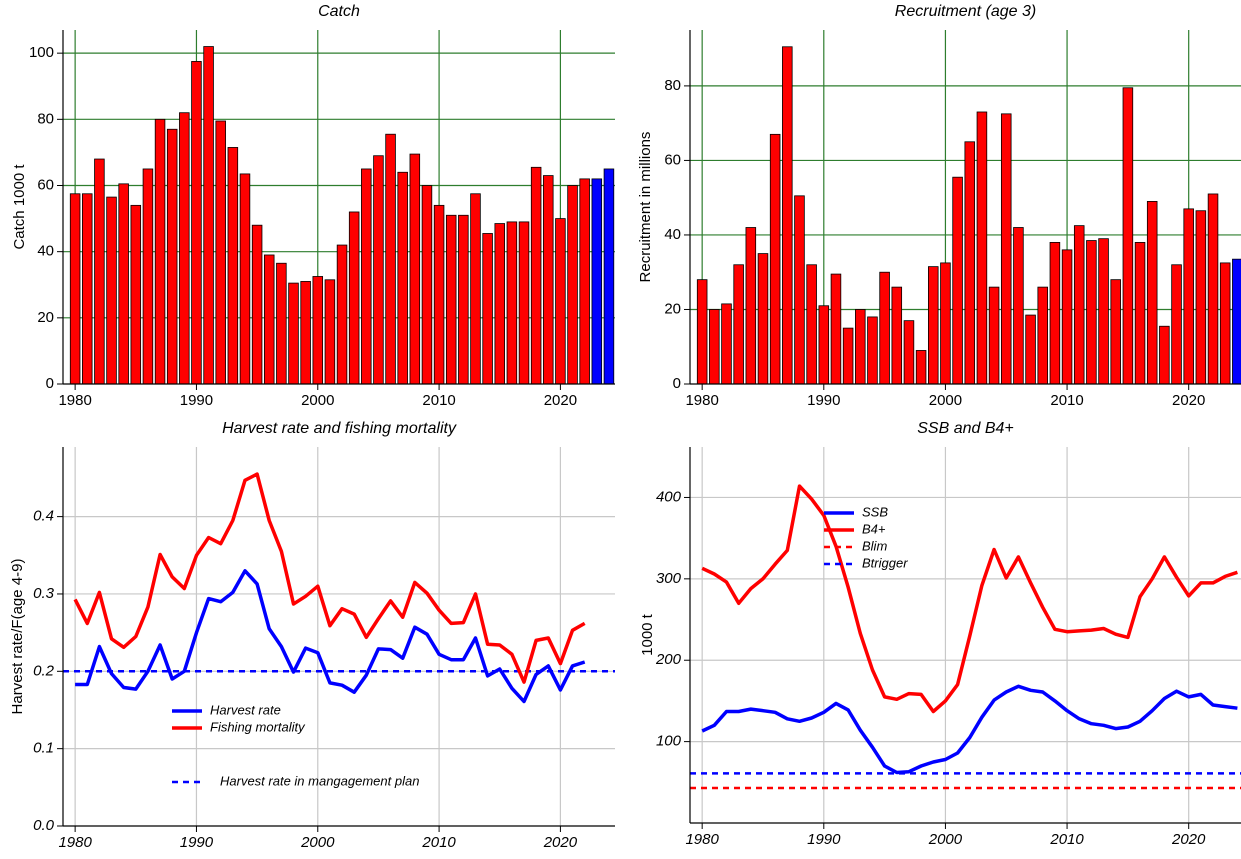 Image resolution: width=1241 pixels, height=859 pixels. Describe the element at coordinates (43, 516) in the screenshot. I see `y-tick-label: 0.4` at that location.